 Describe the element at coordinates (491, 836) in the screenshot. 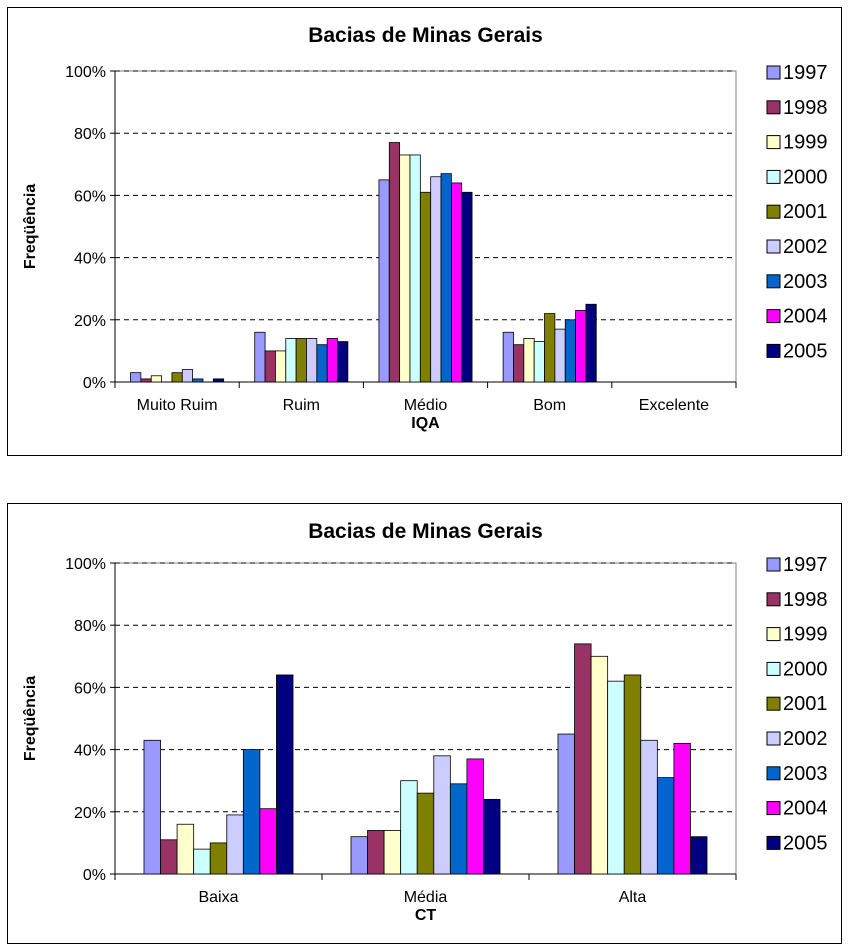

I see `bar-2005-média` at that location.